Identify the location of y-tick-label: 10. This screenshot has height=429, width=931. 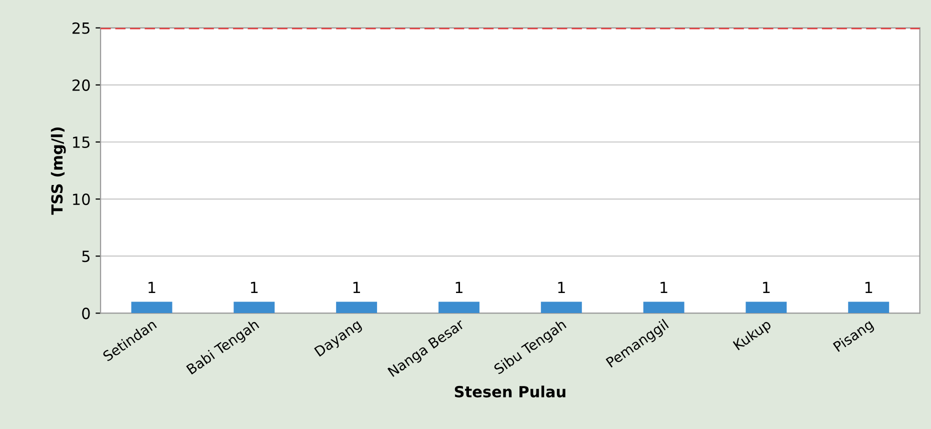
(81, 200).